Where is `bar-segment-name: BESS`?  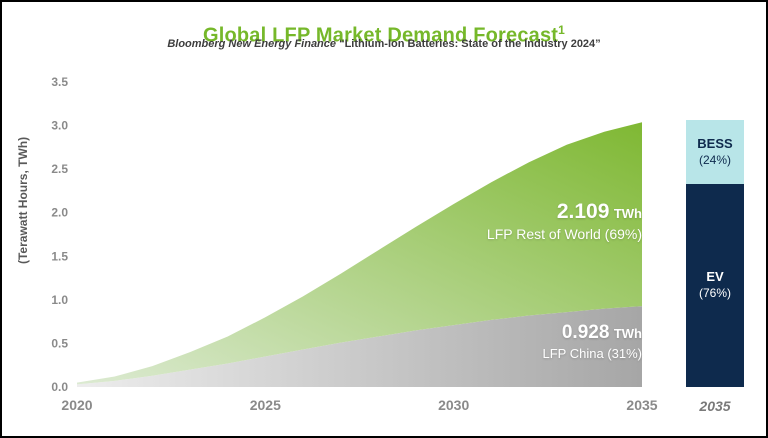
bar-segment-name: BESS is located at coordinates (715, 143).